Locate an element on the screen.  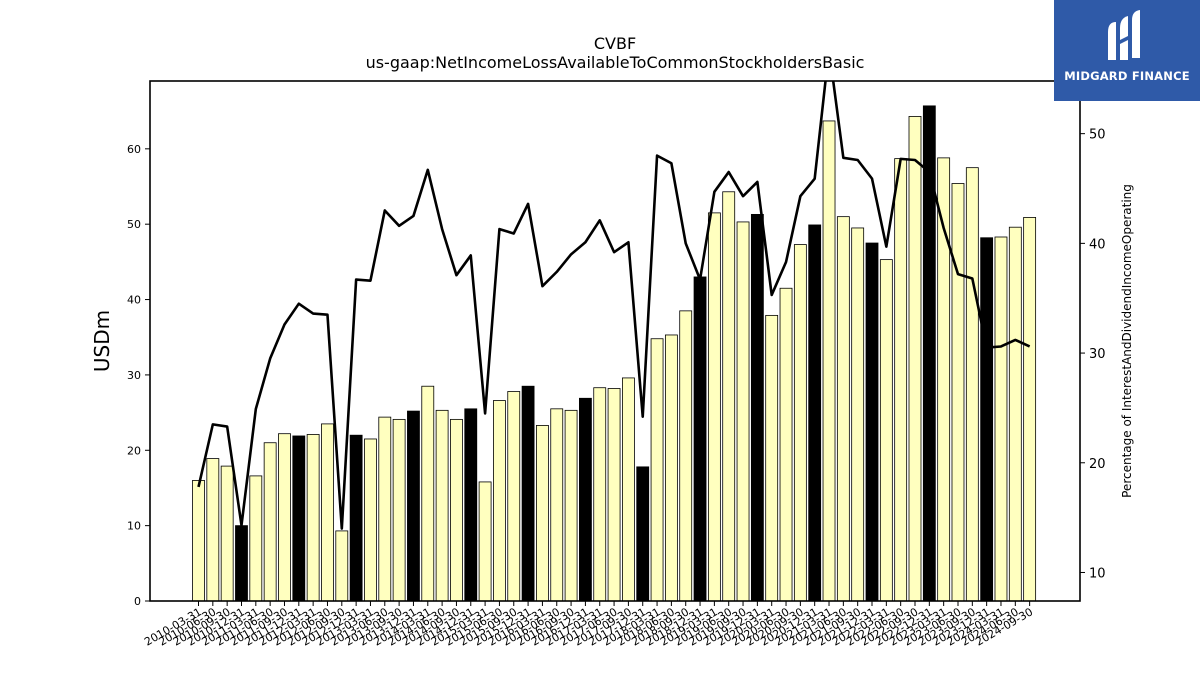
y-tick-label: 50 is located at coordinates (134, 224).